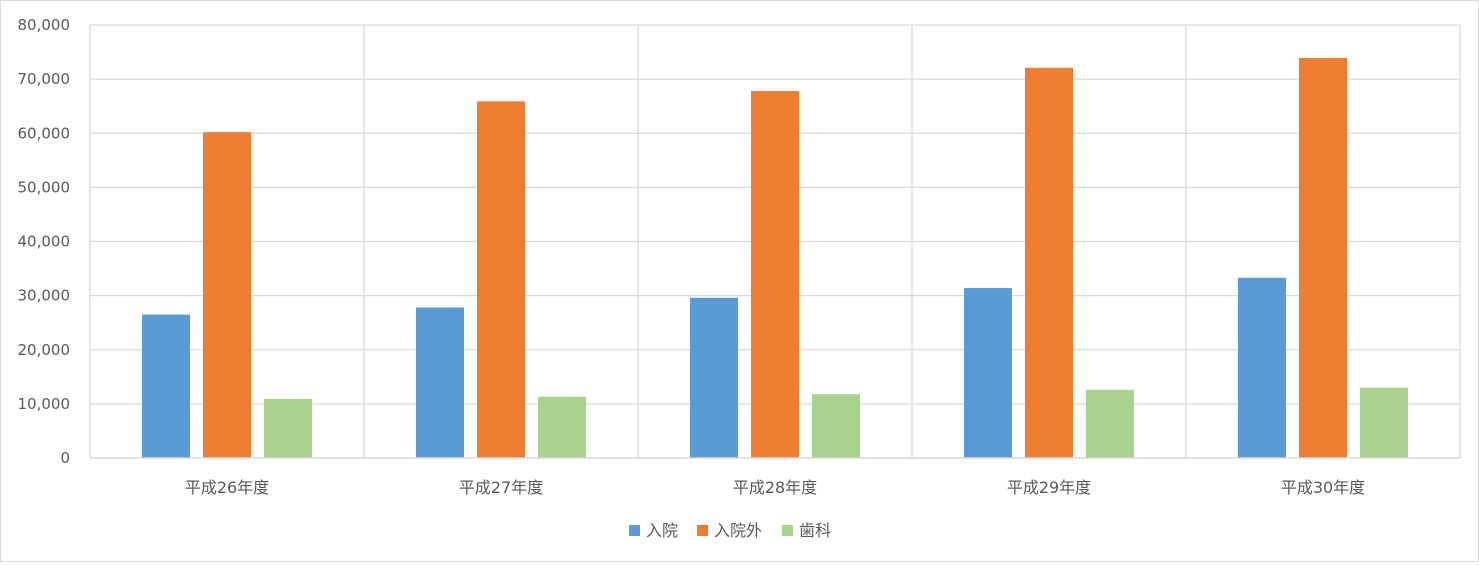  Describe the element at coordinates (501, 487) in the screenshot. I see `x-category-label: 平成27年度` at that location.